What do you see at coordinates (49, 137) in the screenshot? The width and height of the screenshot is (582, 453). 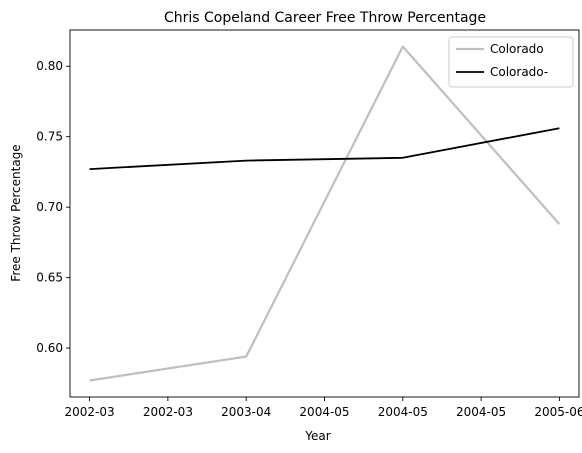 I see `y-tick-label: 0.75` at bounding box center [49, 137].